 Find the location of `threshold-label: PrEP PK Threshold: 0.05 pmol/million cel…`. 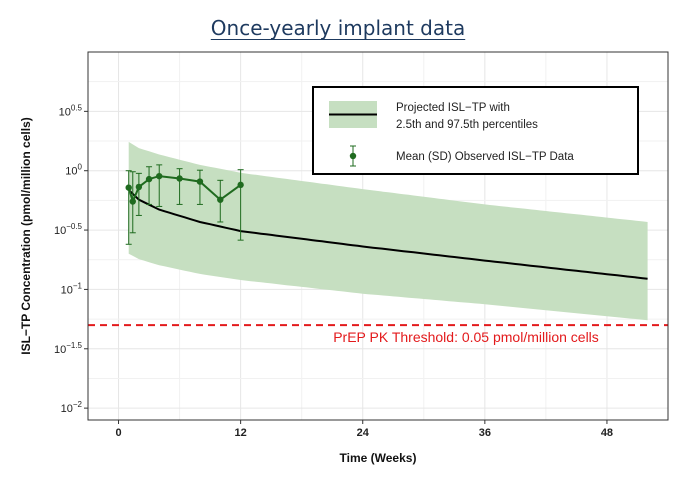

threshold-label: PrEP PK Threshold: 0.05 pmol/million cel… is located at coordinates (466, 337).